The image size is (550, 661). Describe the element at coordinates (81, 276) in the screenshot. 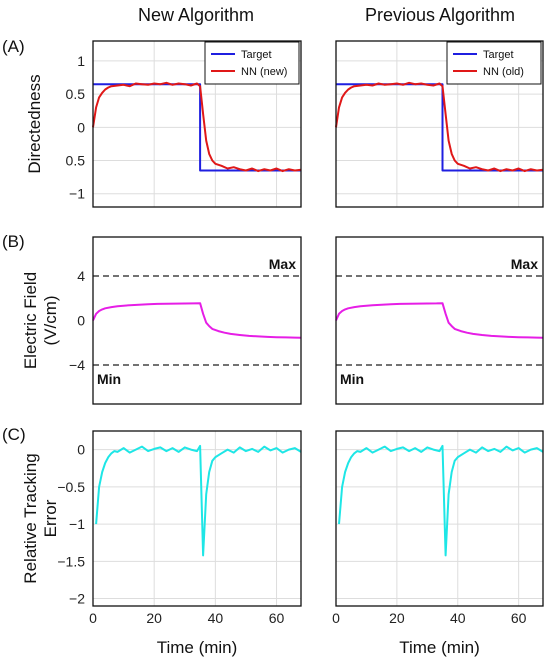

I see `y-tick-label: 4` at that location.